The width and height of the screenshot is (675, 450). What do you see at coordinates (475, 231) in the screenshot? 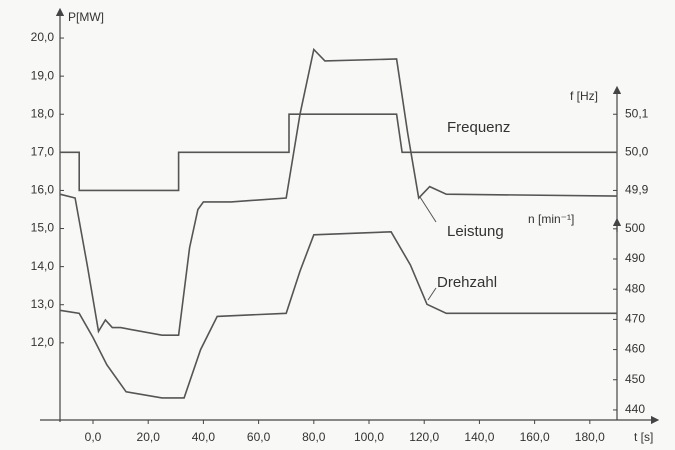
I see `series-label: Leistung` at bounding box center [475, 231].